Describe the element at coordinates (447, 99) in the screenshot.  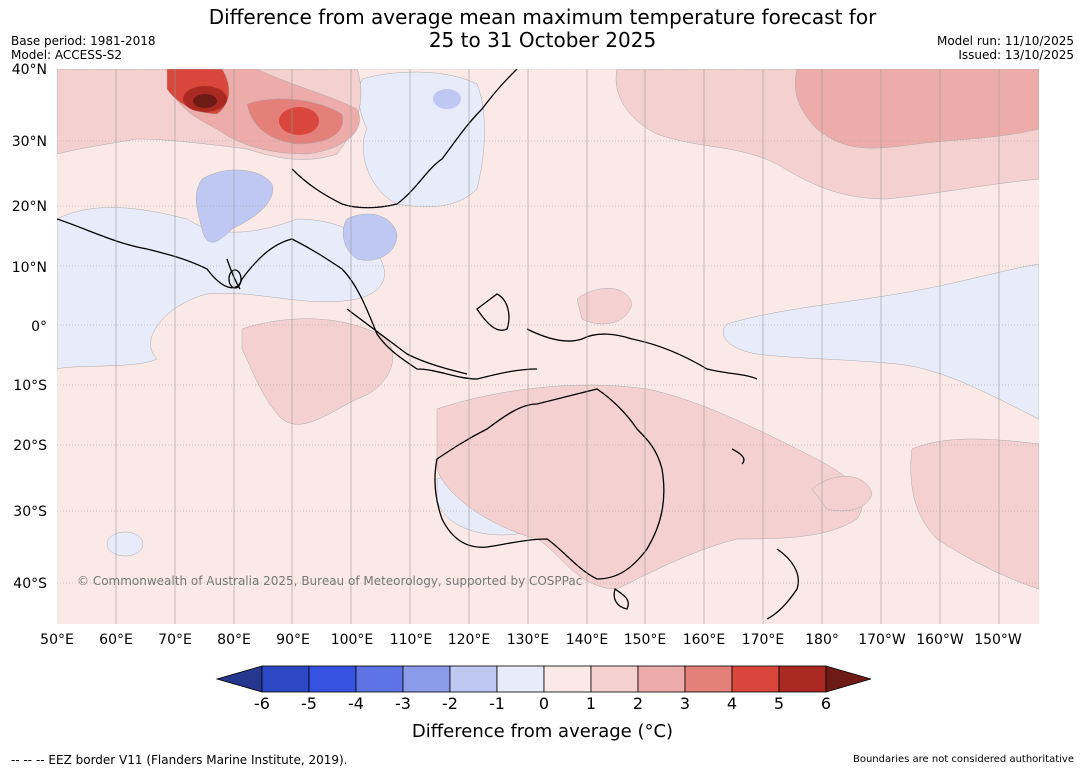
I see `cool-tibet-spot` at that location.